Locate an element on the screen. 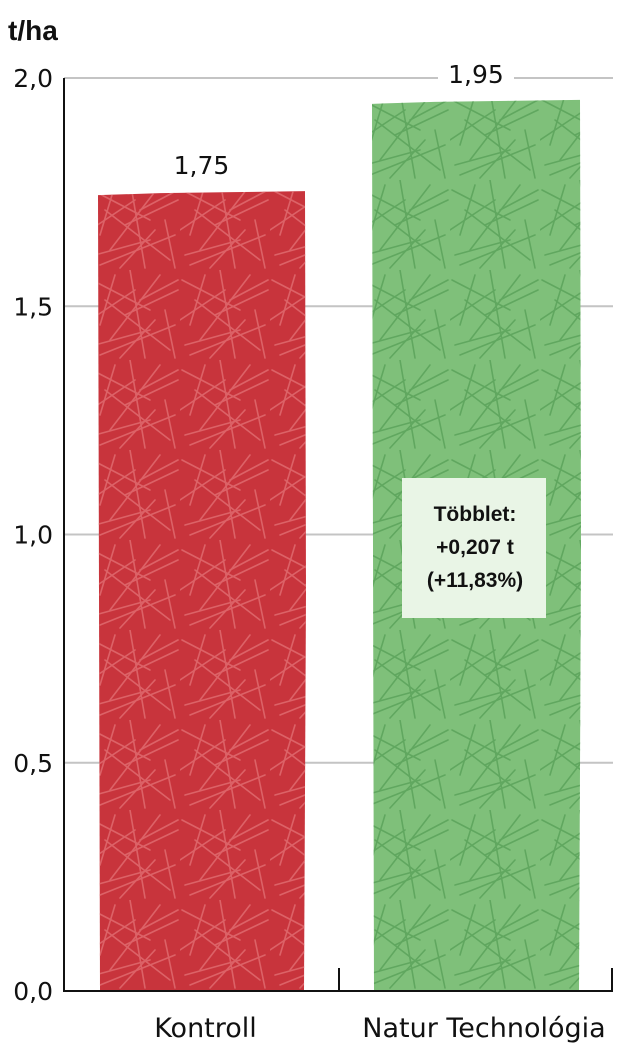  surplus-annotation: Többlet: +0,207 t (+11,83%) is located at coordinates (474, 548).